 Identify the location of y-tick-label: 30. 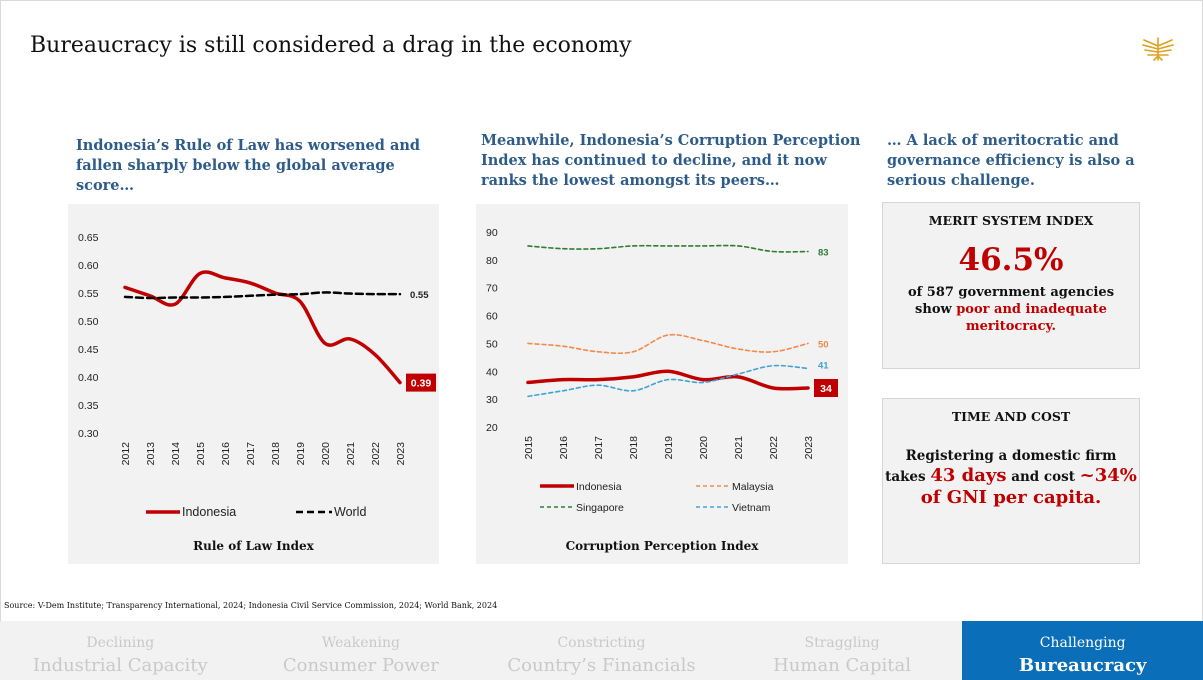
(492, 400).